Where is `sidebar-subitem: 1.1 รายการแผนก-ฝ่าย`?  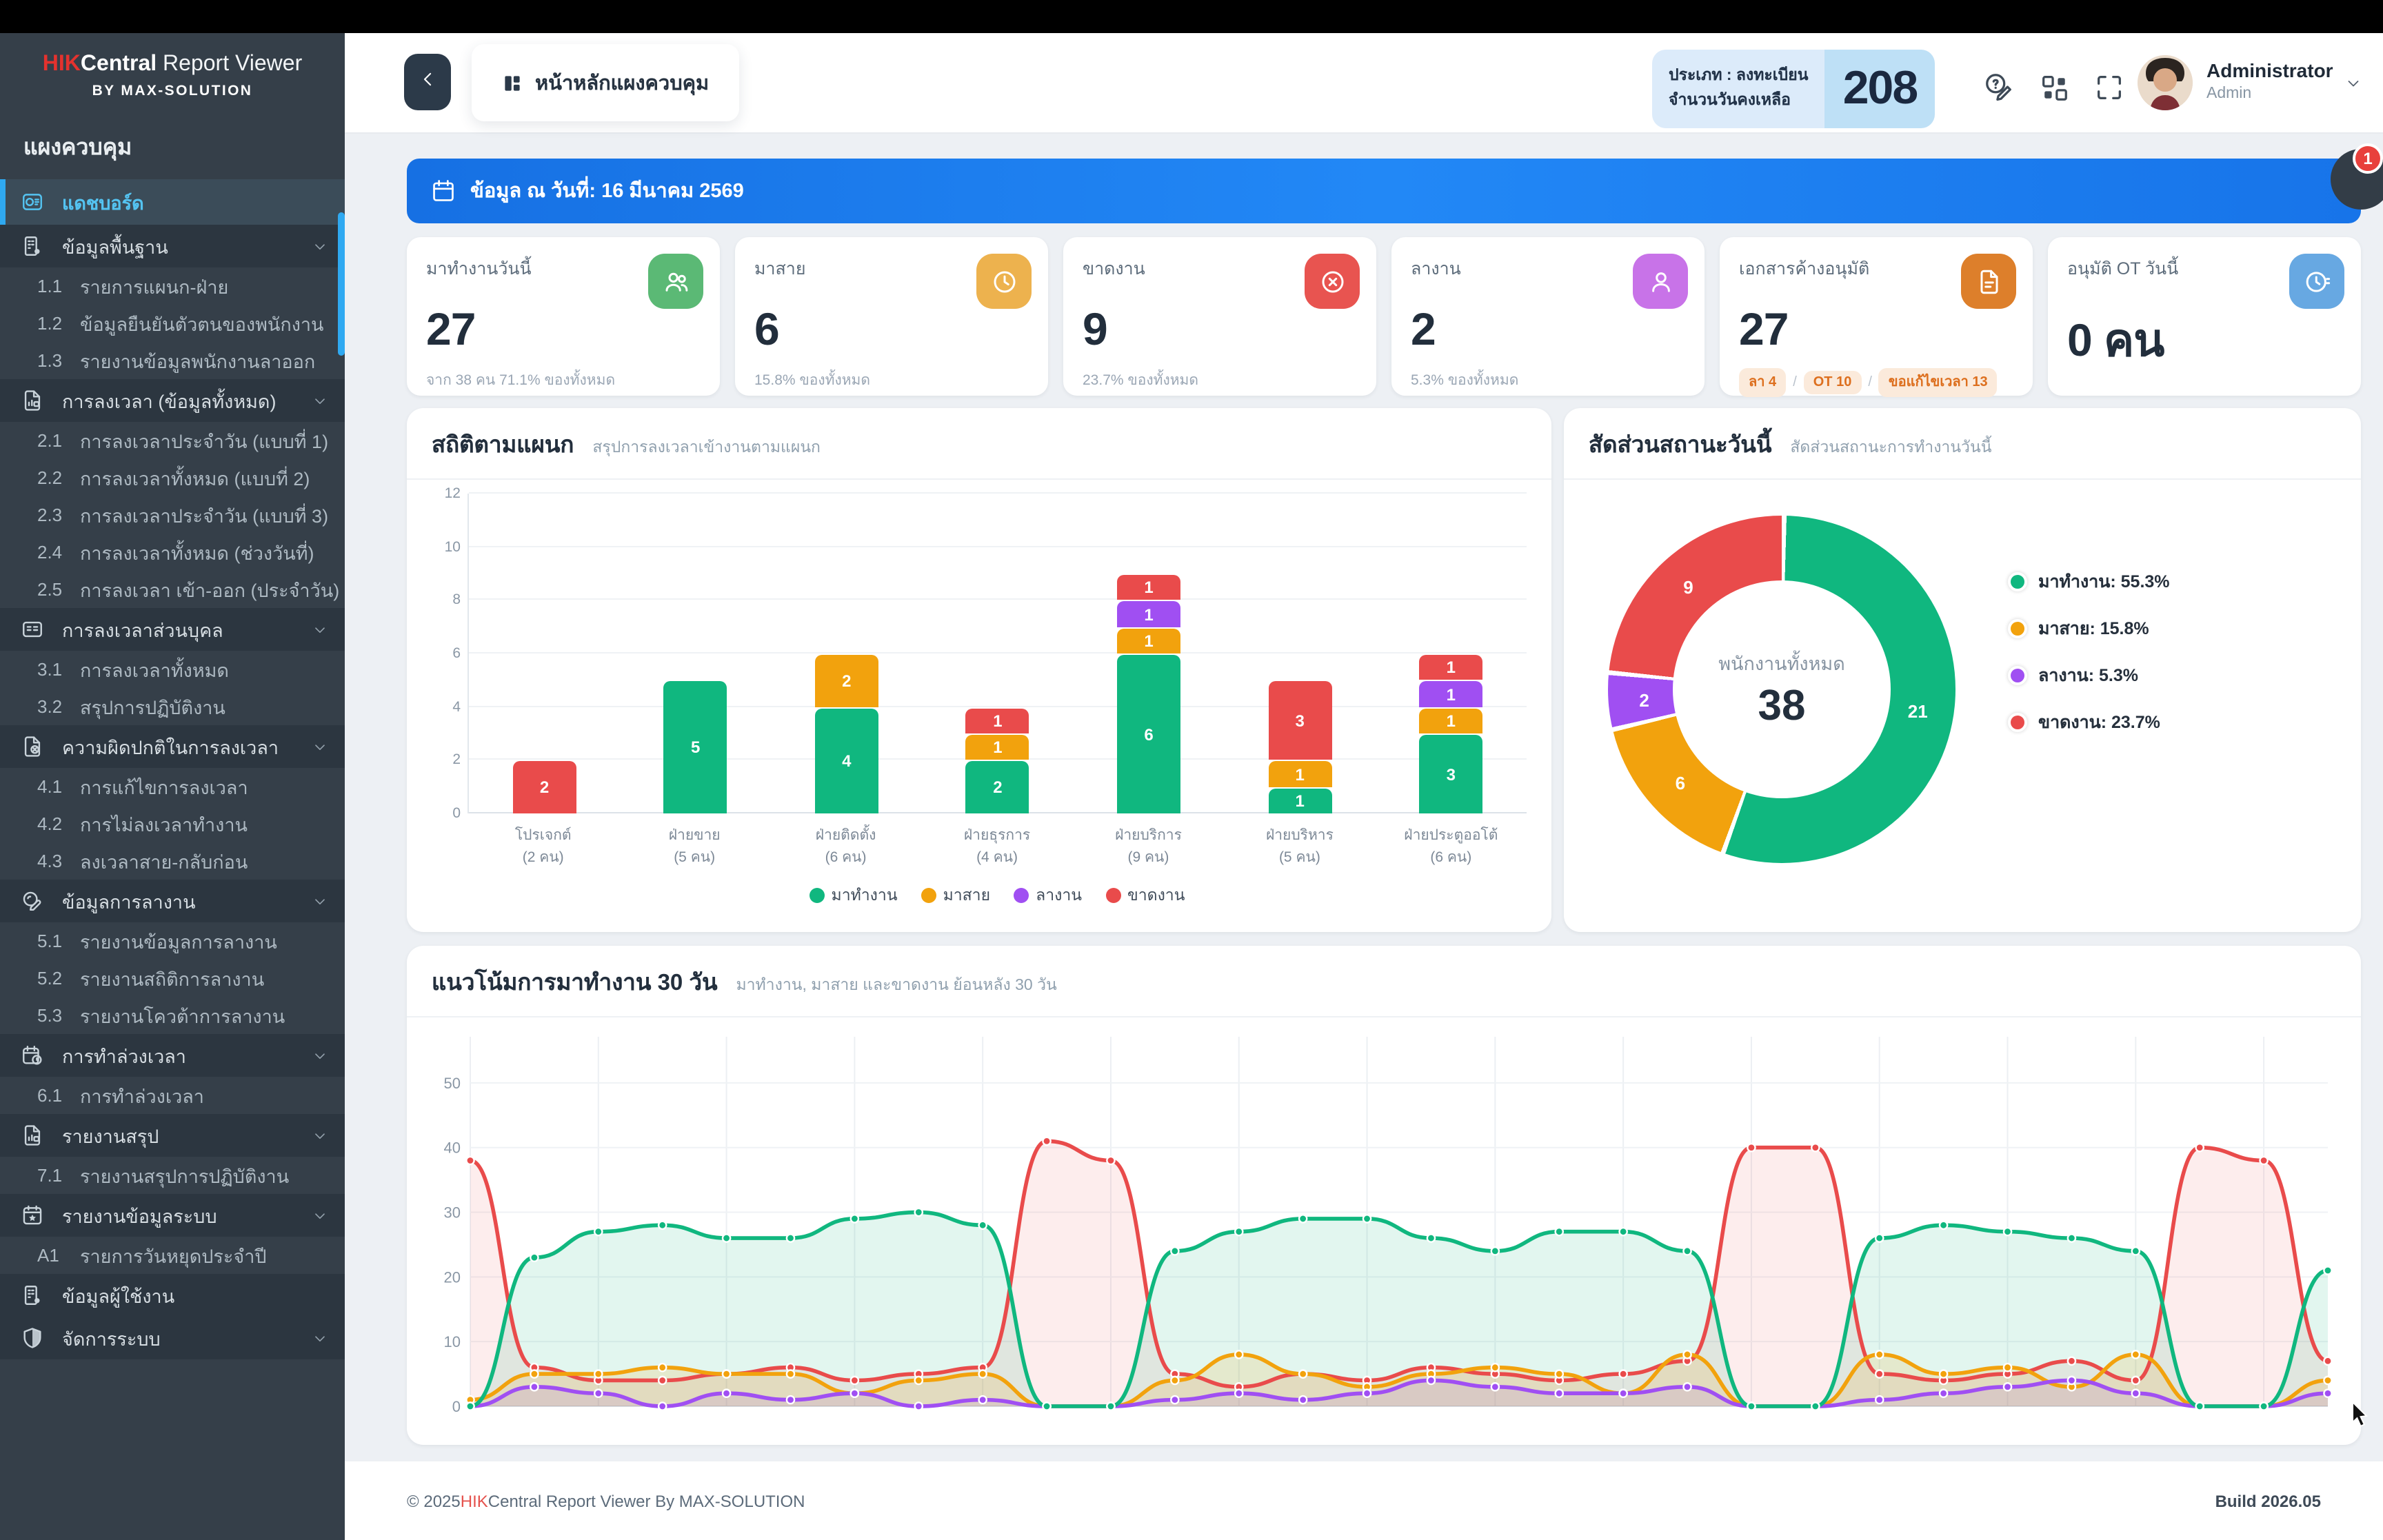
sidebar-subitem: 1.1 รายการแผนก-ฝ่าย is located at coordinates (172, 287).